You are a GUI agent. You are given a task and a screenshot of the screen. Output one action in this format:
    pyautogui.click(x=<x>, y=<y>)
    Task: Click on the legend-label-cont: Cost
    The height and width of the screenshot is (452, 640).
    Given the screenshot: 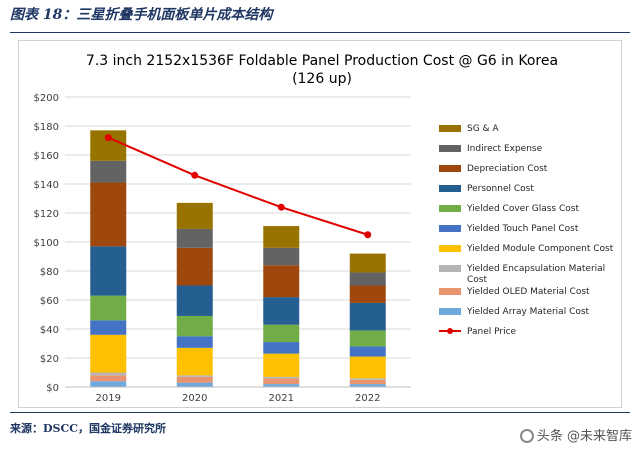 What is the action you would take?
    pyautogui.click(x=477, y=280)
    